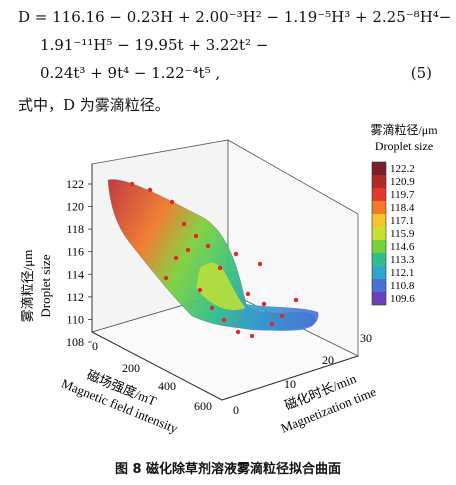  Describe the element at coordinates (366, 338) in the screenshot. I see `y-tick-label: 30` at that location.